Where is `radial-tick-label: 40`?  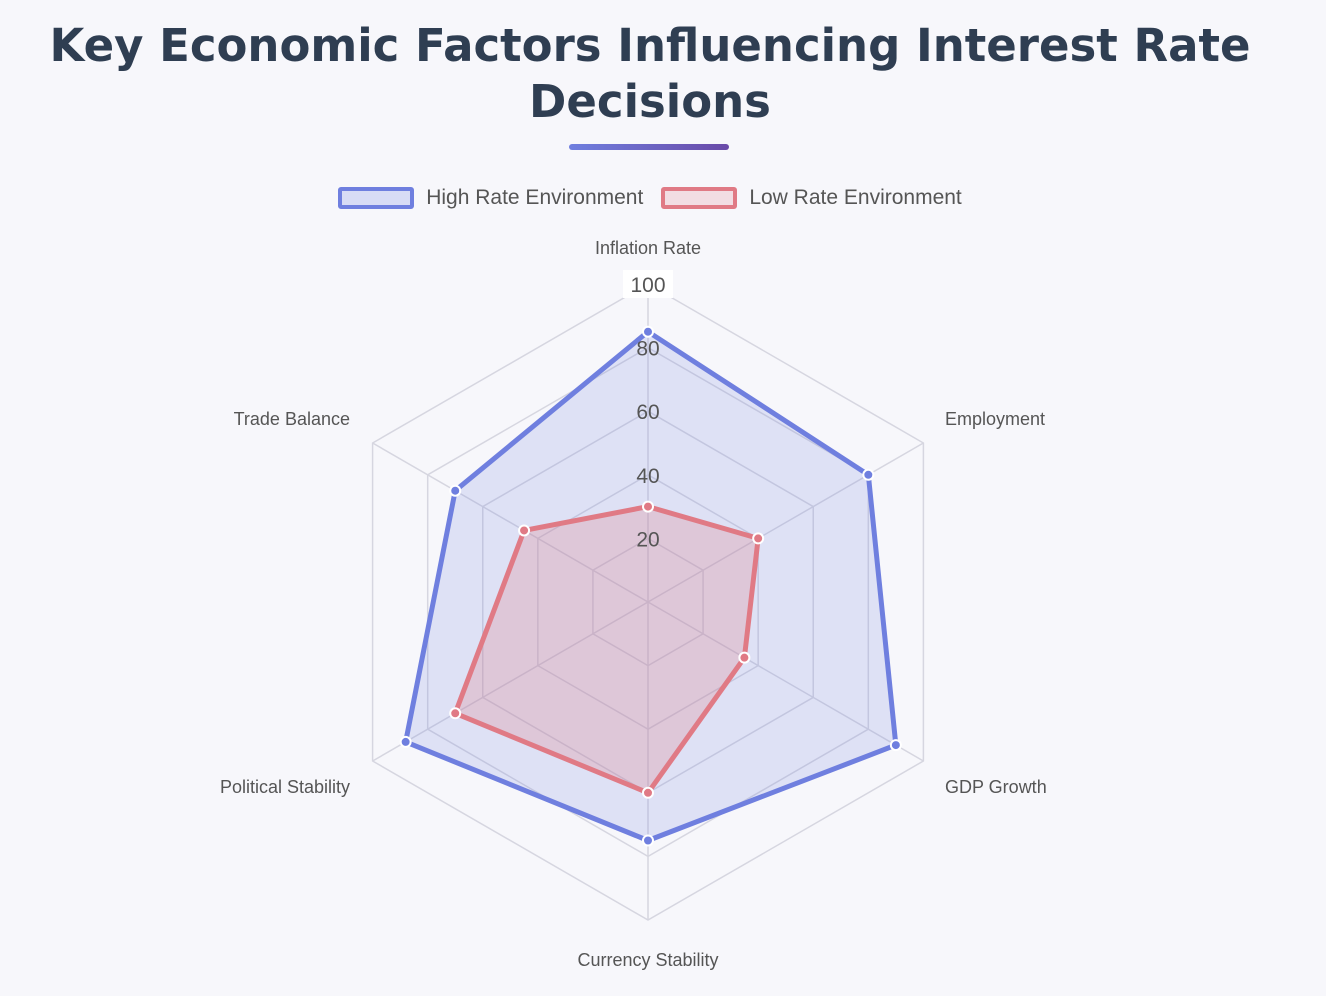 radial-tick-label: 40 is located at coordinates (647, 476).